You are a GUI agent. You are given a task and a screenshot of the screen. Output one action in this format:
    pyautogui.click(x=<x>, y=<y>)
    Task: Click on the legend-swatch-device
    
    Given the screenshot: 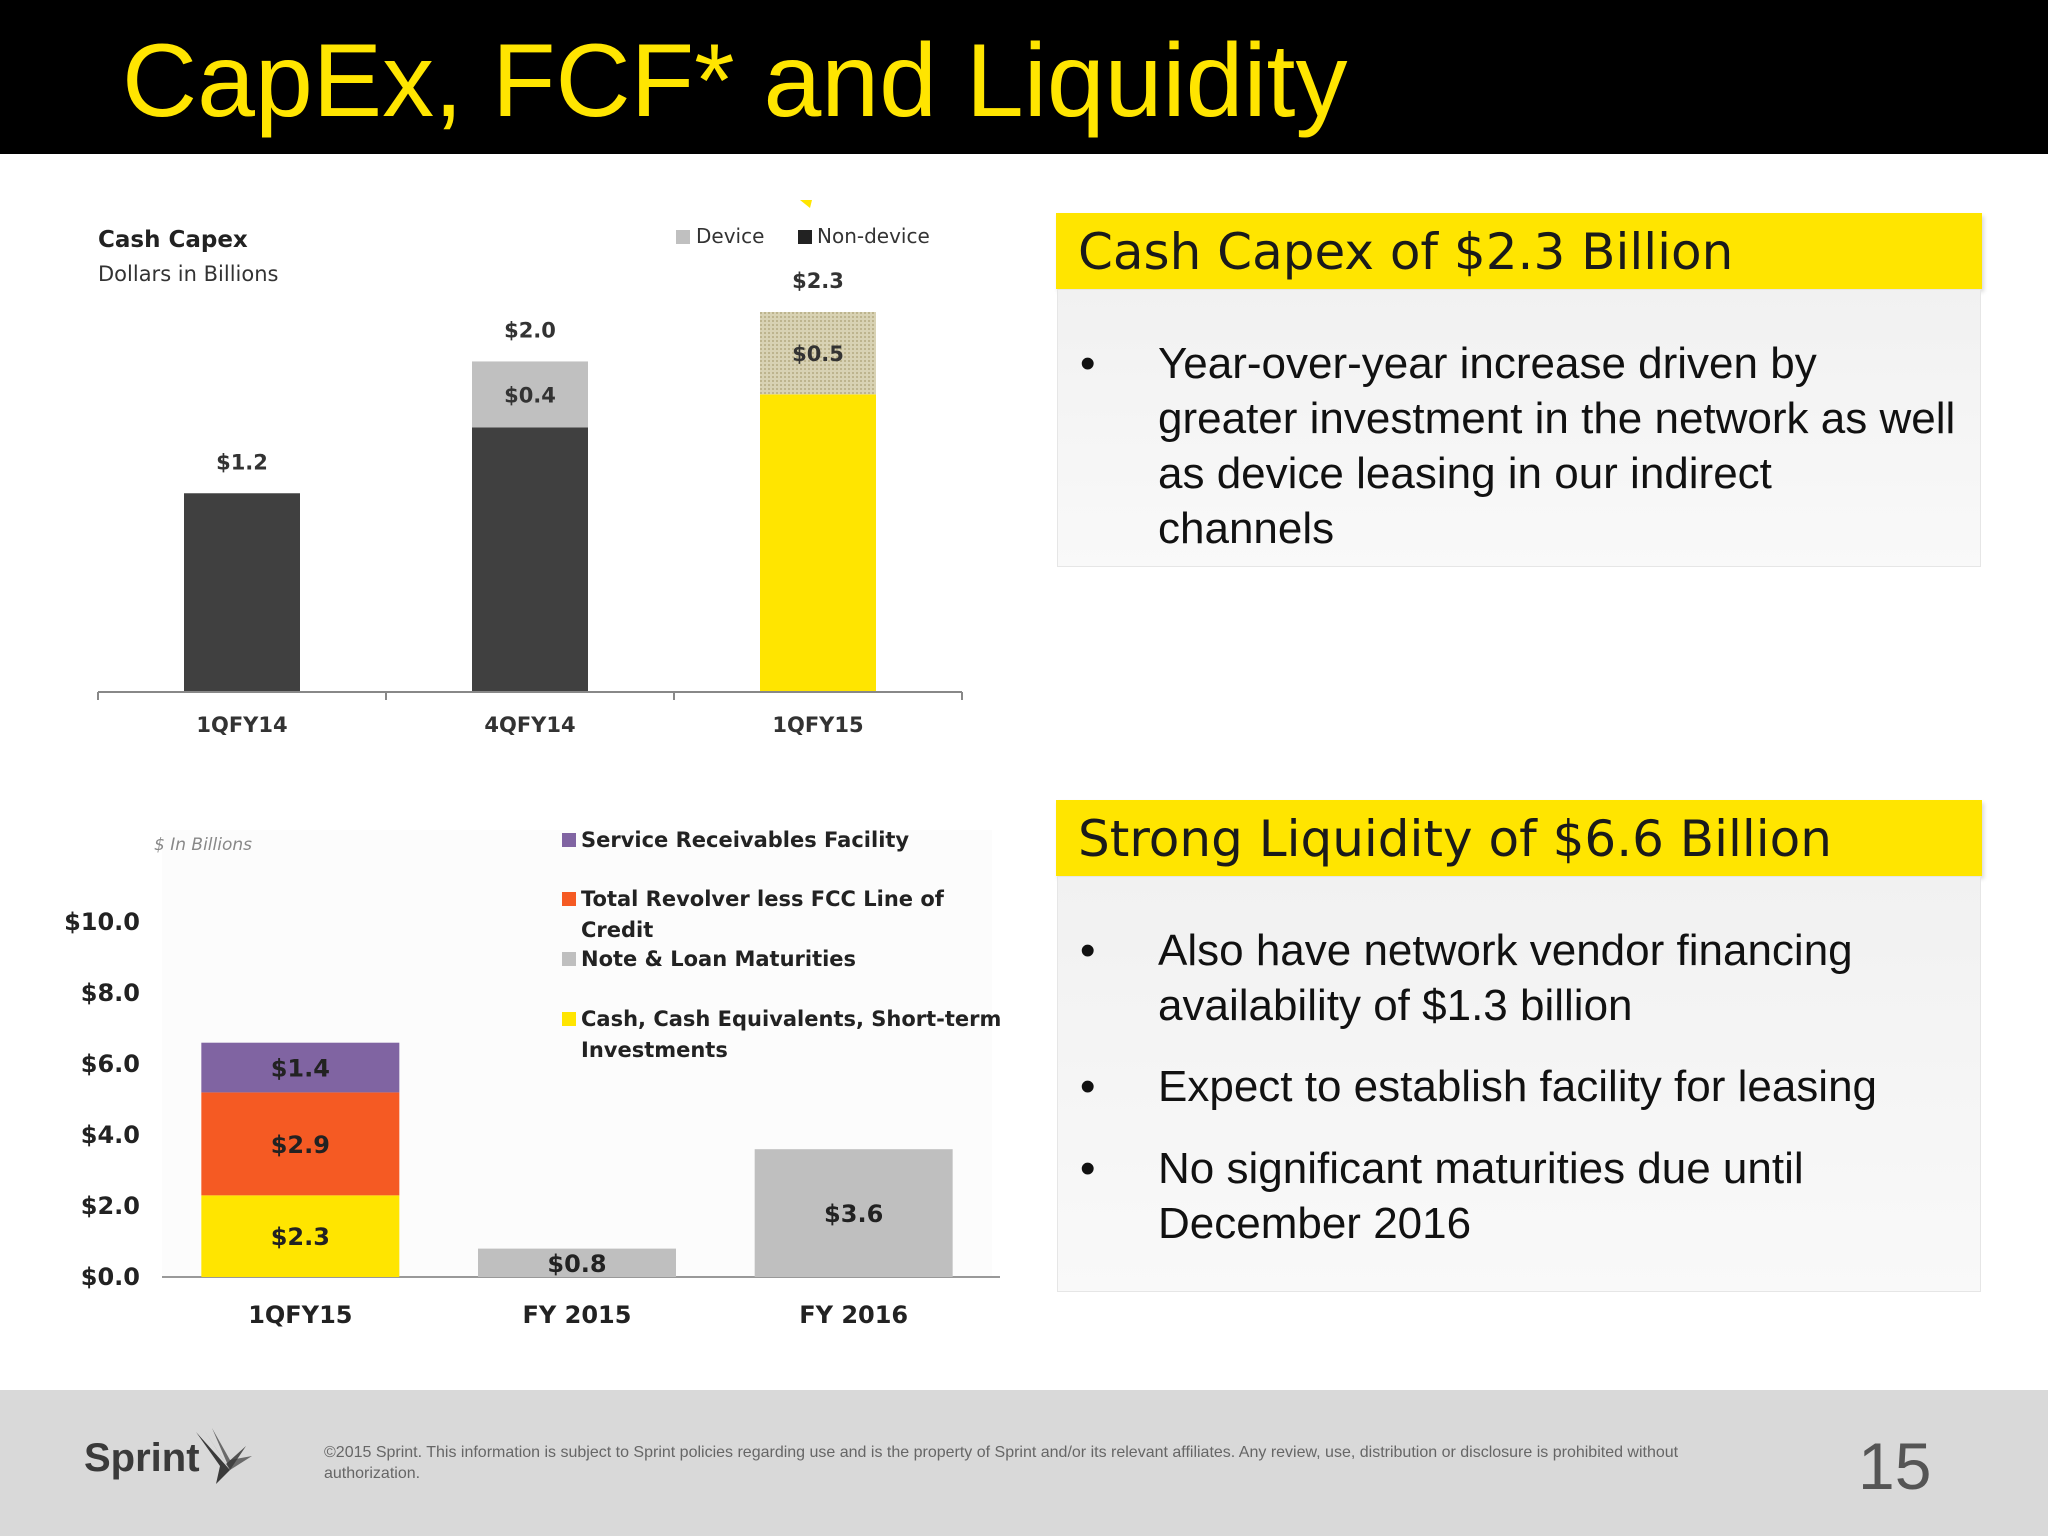 What is the action you would take?
    pyautogui.click(x=683, y=237)
    